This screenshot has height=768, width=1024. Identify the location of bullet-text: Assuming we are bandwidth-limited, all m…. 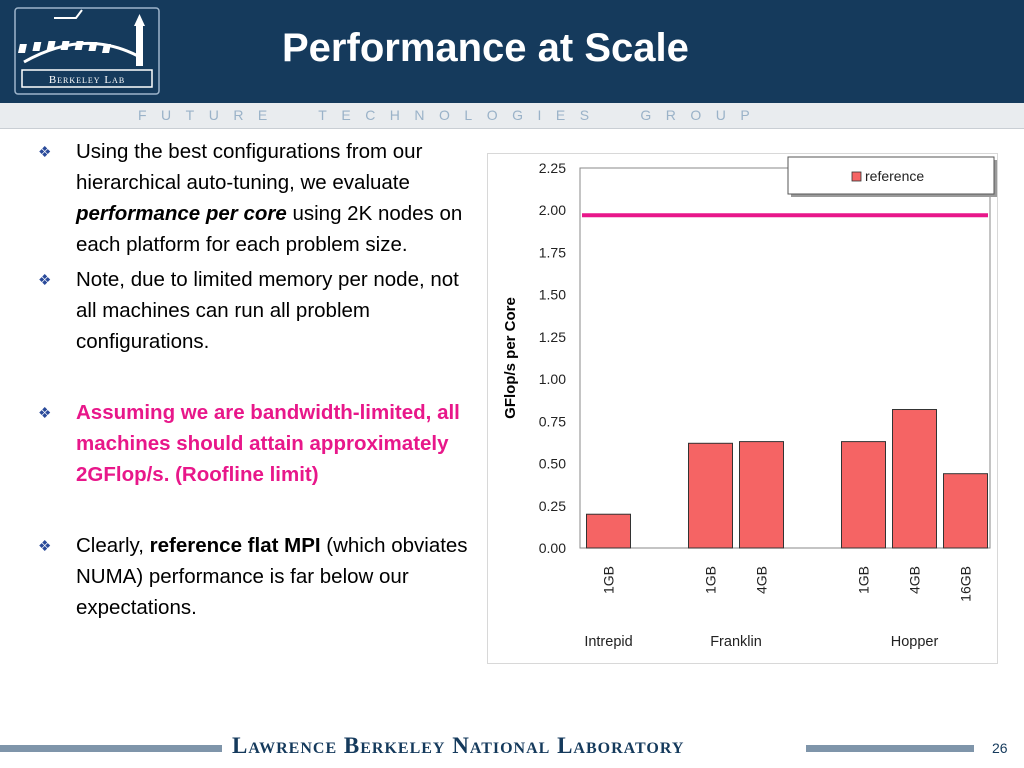
(268, 443).